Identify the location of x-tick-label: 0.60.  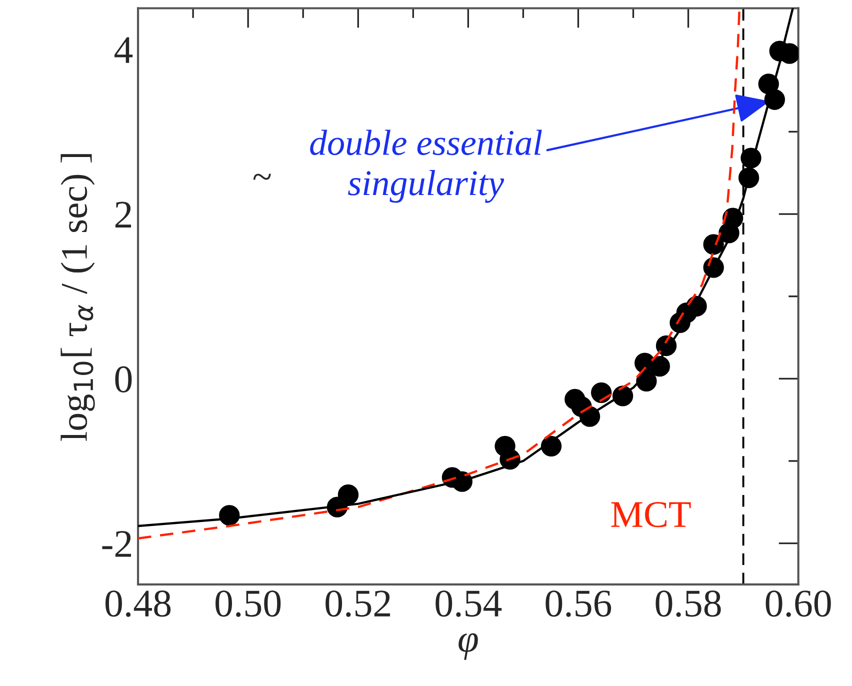
(798, 603).